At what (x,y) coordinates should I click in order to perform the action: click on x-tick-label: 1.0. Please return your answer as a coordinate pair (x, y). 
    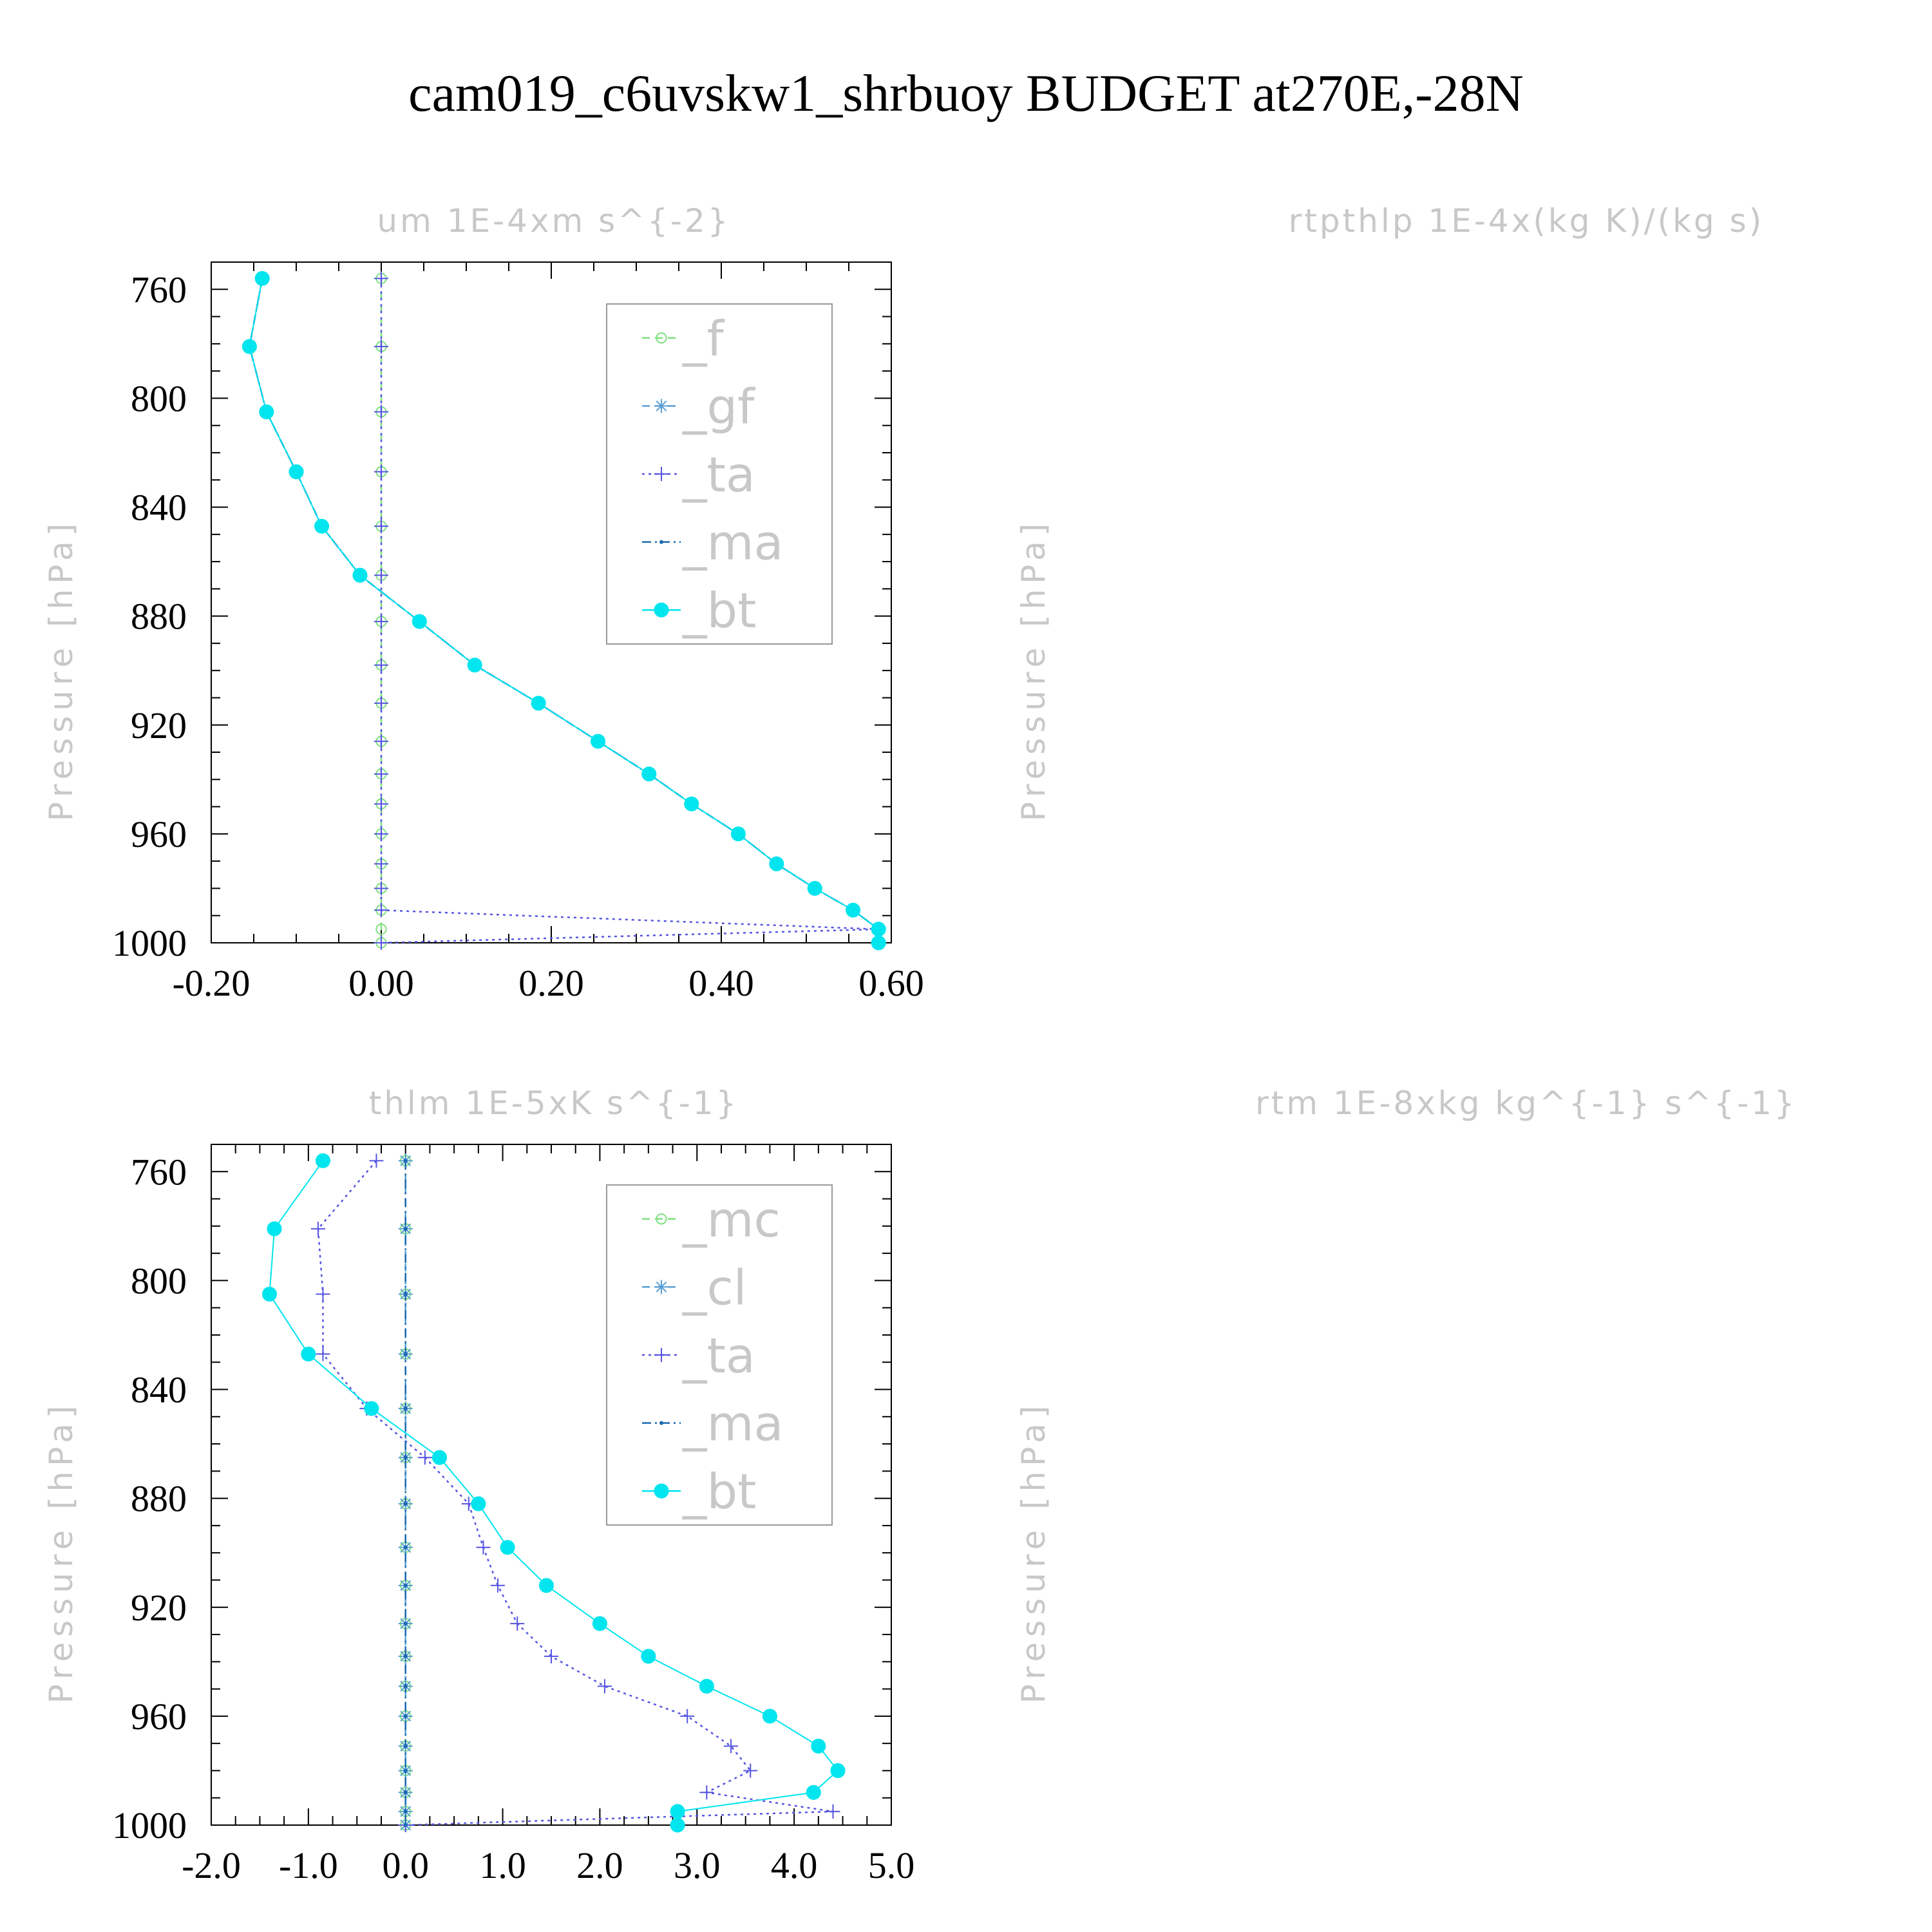
    Looking at the image, I should click on (502, 1865).